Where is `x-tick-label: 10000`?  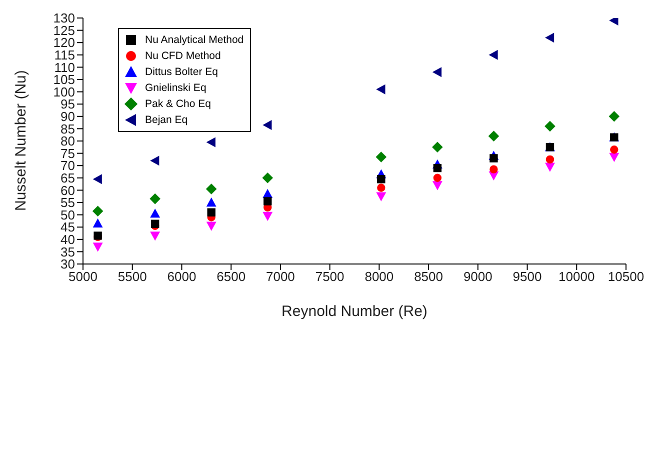
x-tick-label: 10000 is located at coordinates (576, 276).